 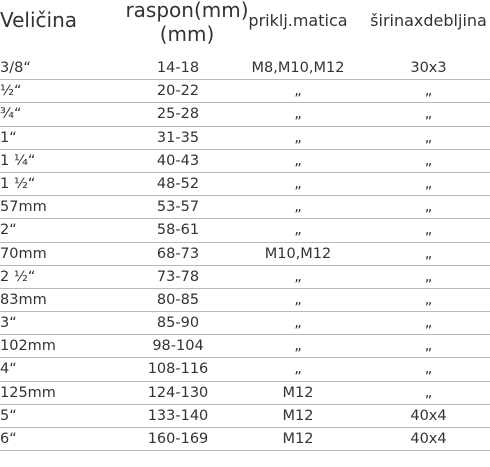 What do you see at coordinates (245, 92) in the screenshot?
I see `table-row: ½“ 20-22 „ „` at bounding box center [245, 92].